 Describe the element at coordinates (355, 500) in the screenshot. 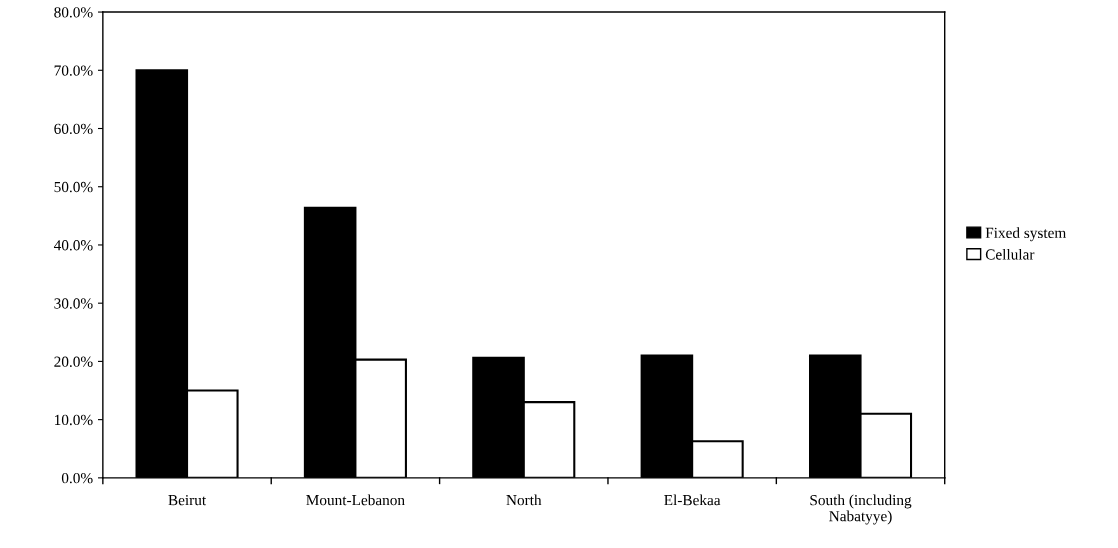

I see `x-tick-label: Mount-Lebanon` at that location.